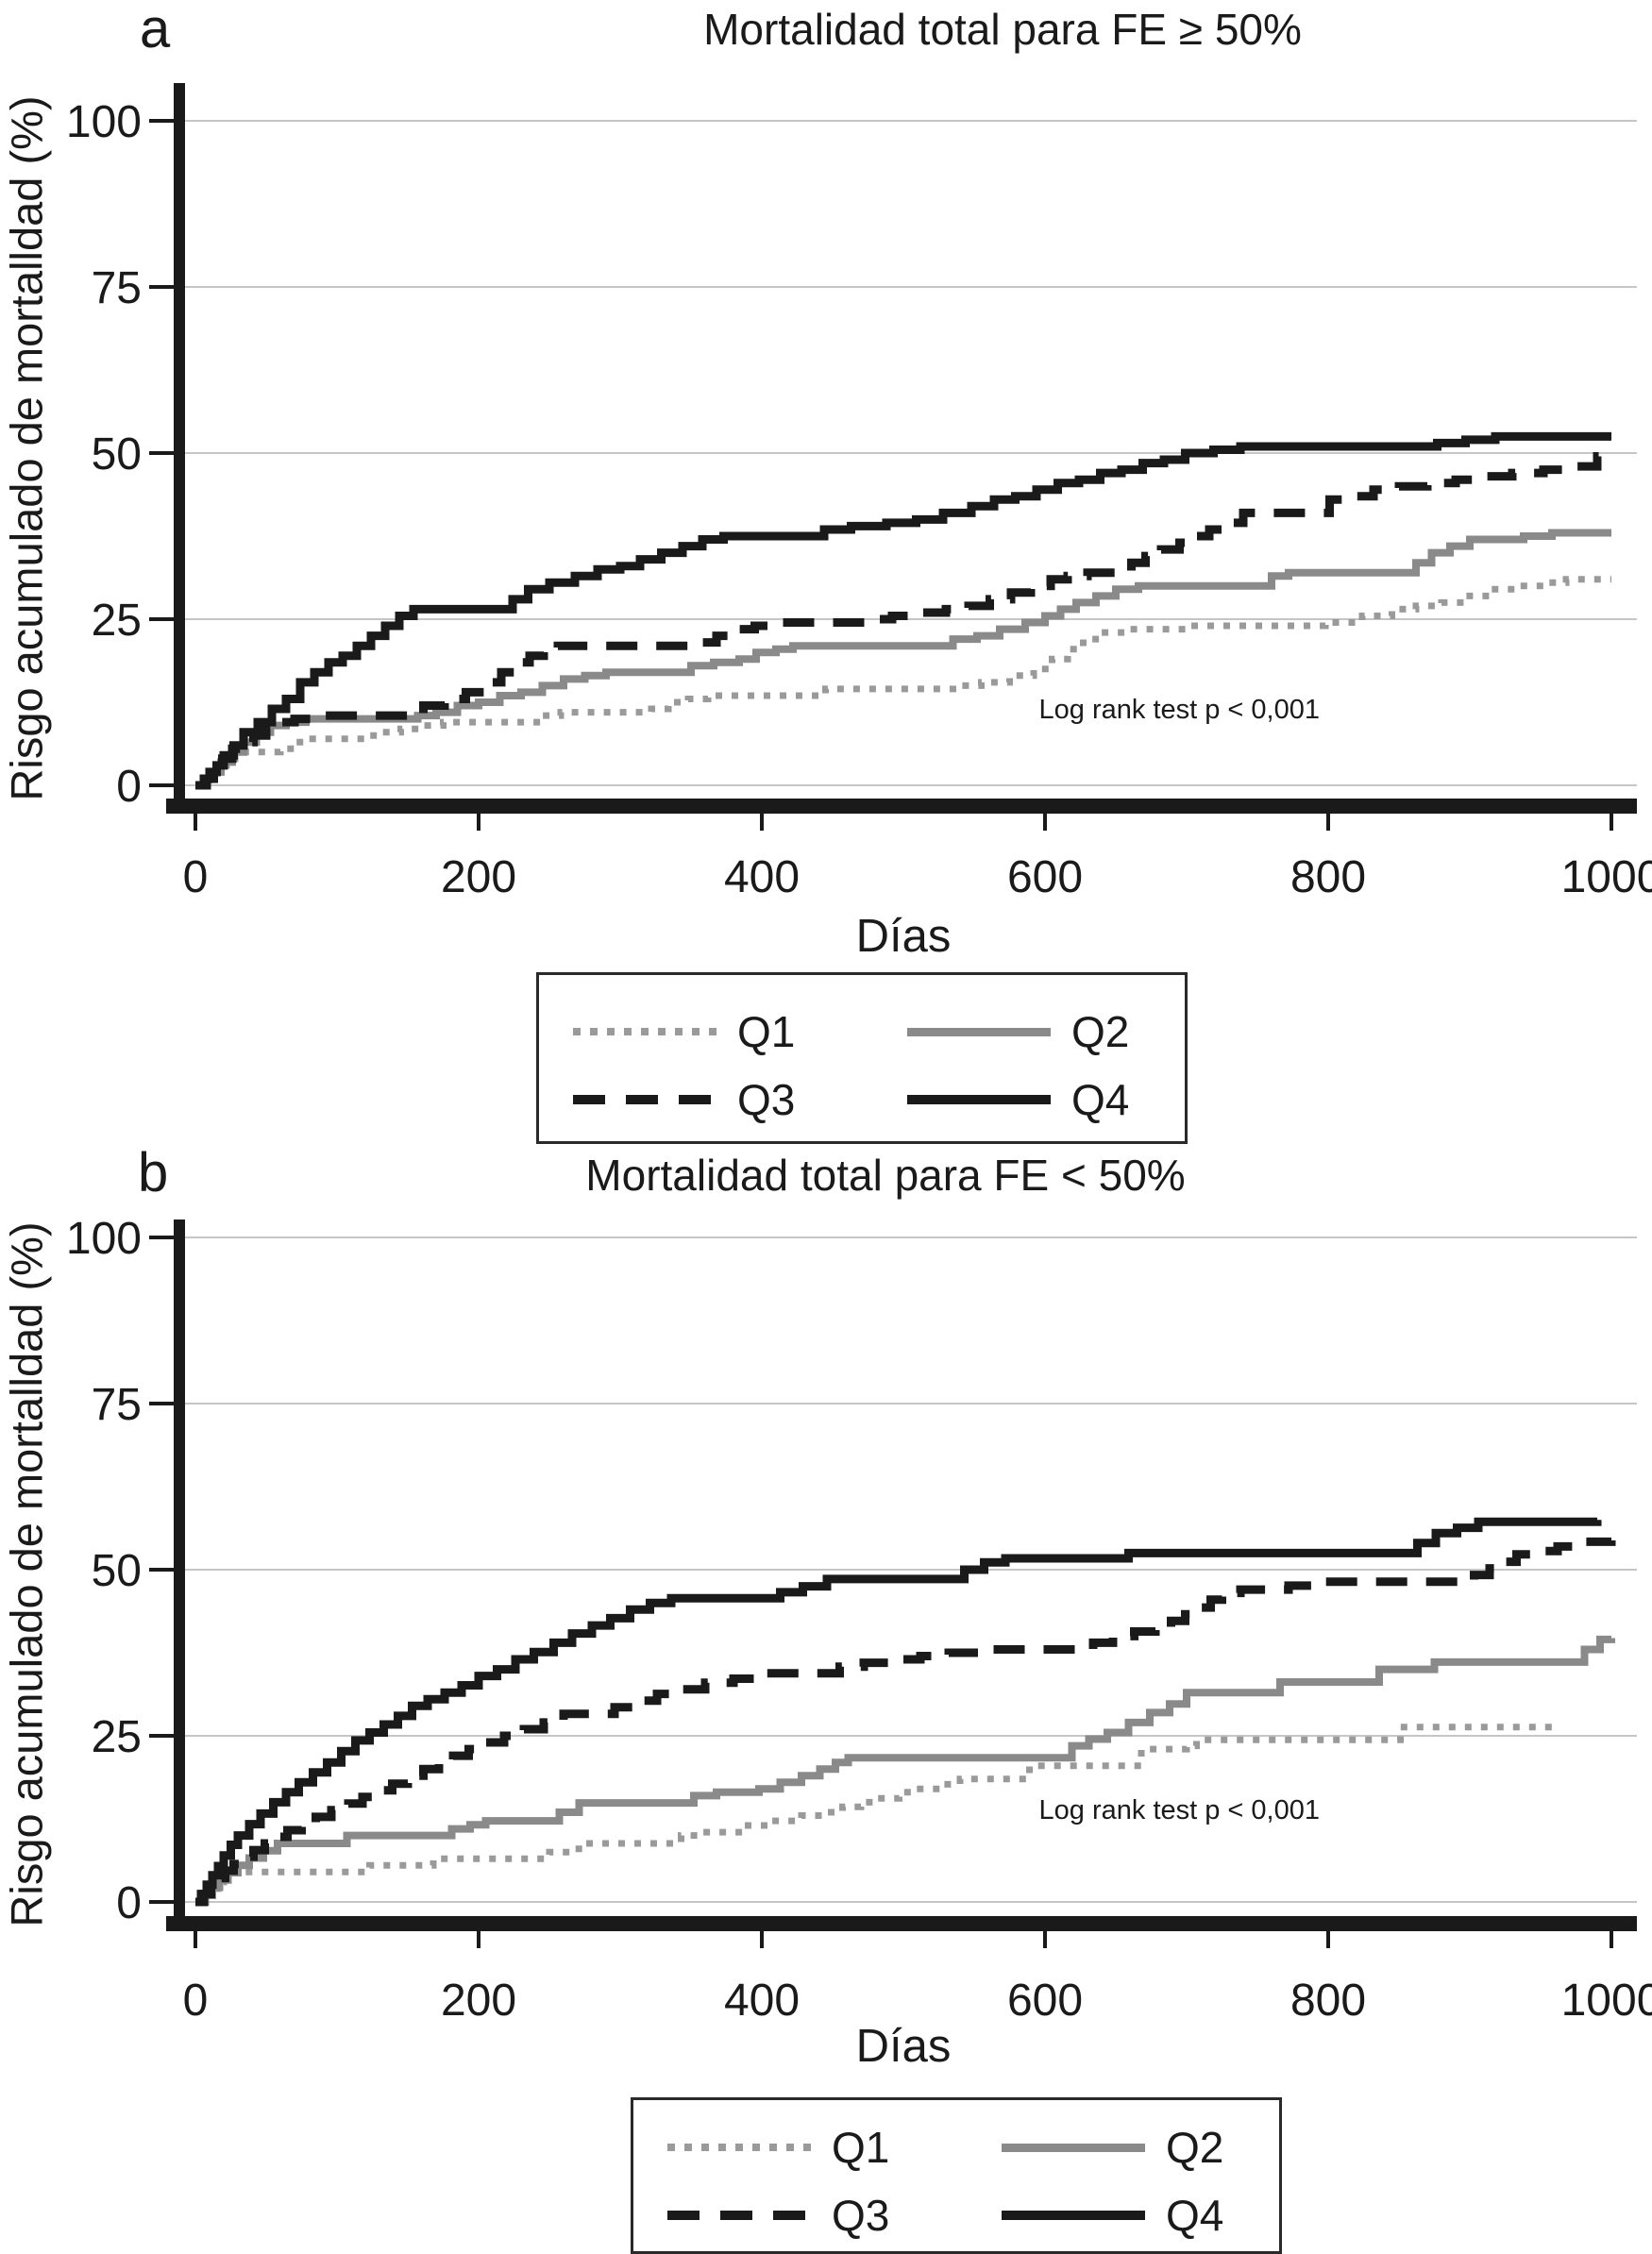 This screenshot has width=1652, height=2254. I want to click on panel-b-letter: b, so click(153, 1172).